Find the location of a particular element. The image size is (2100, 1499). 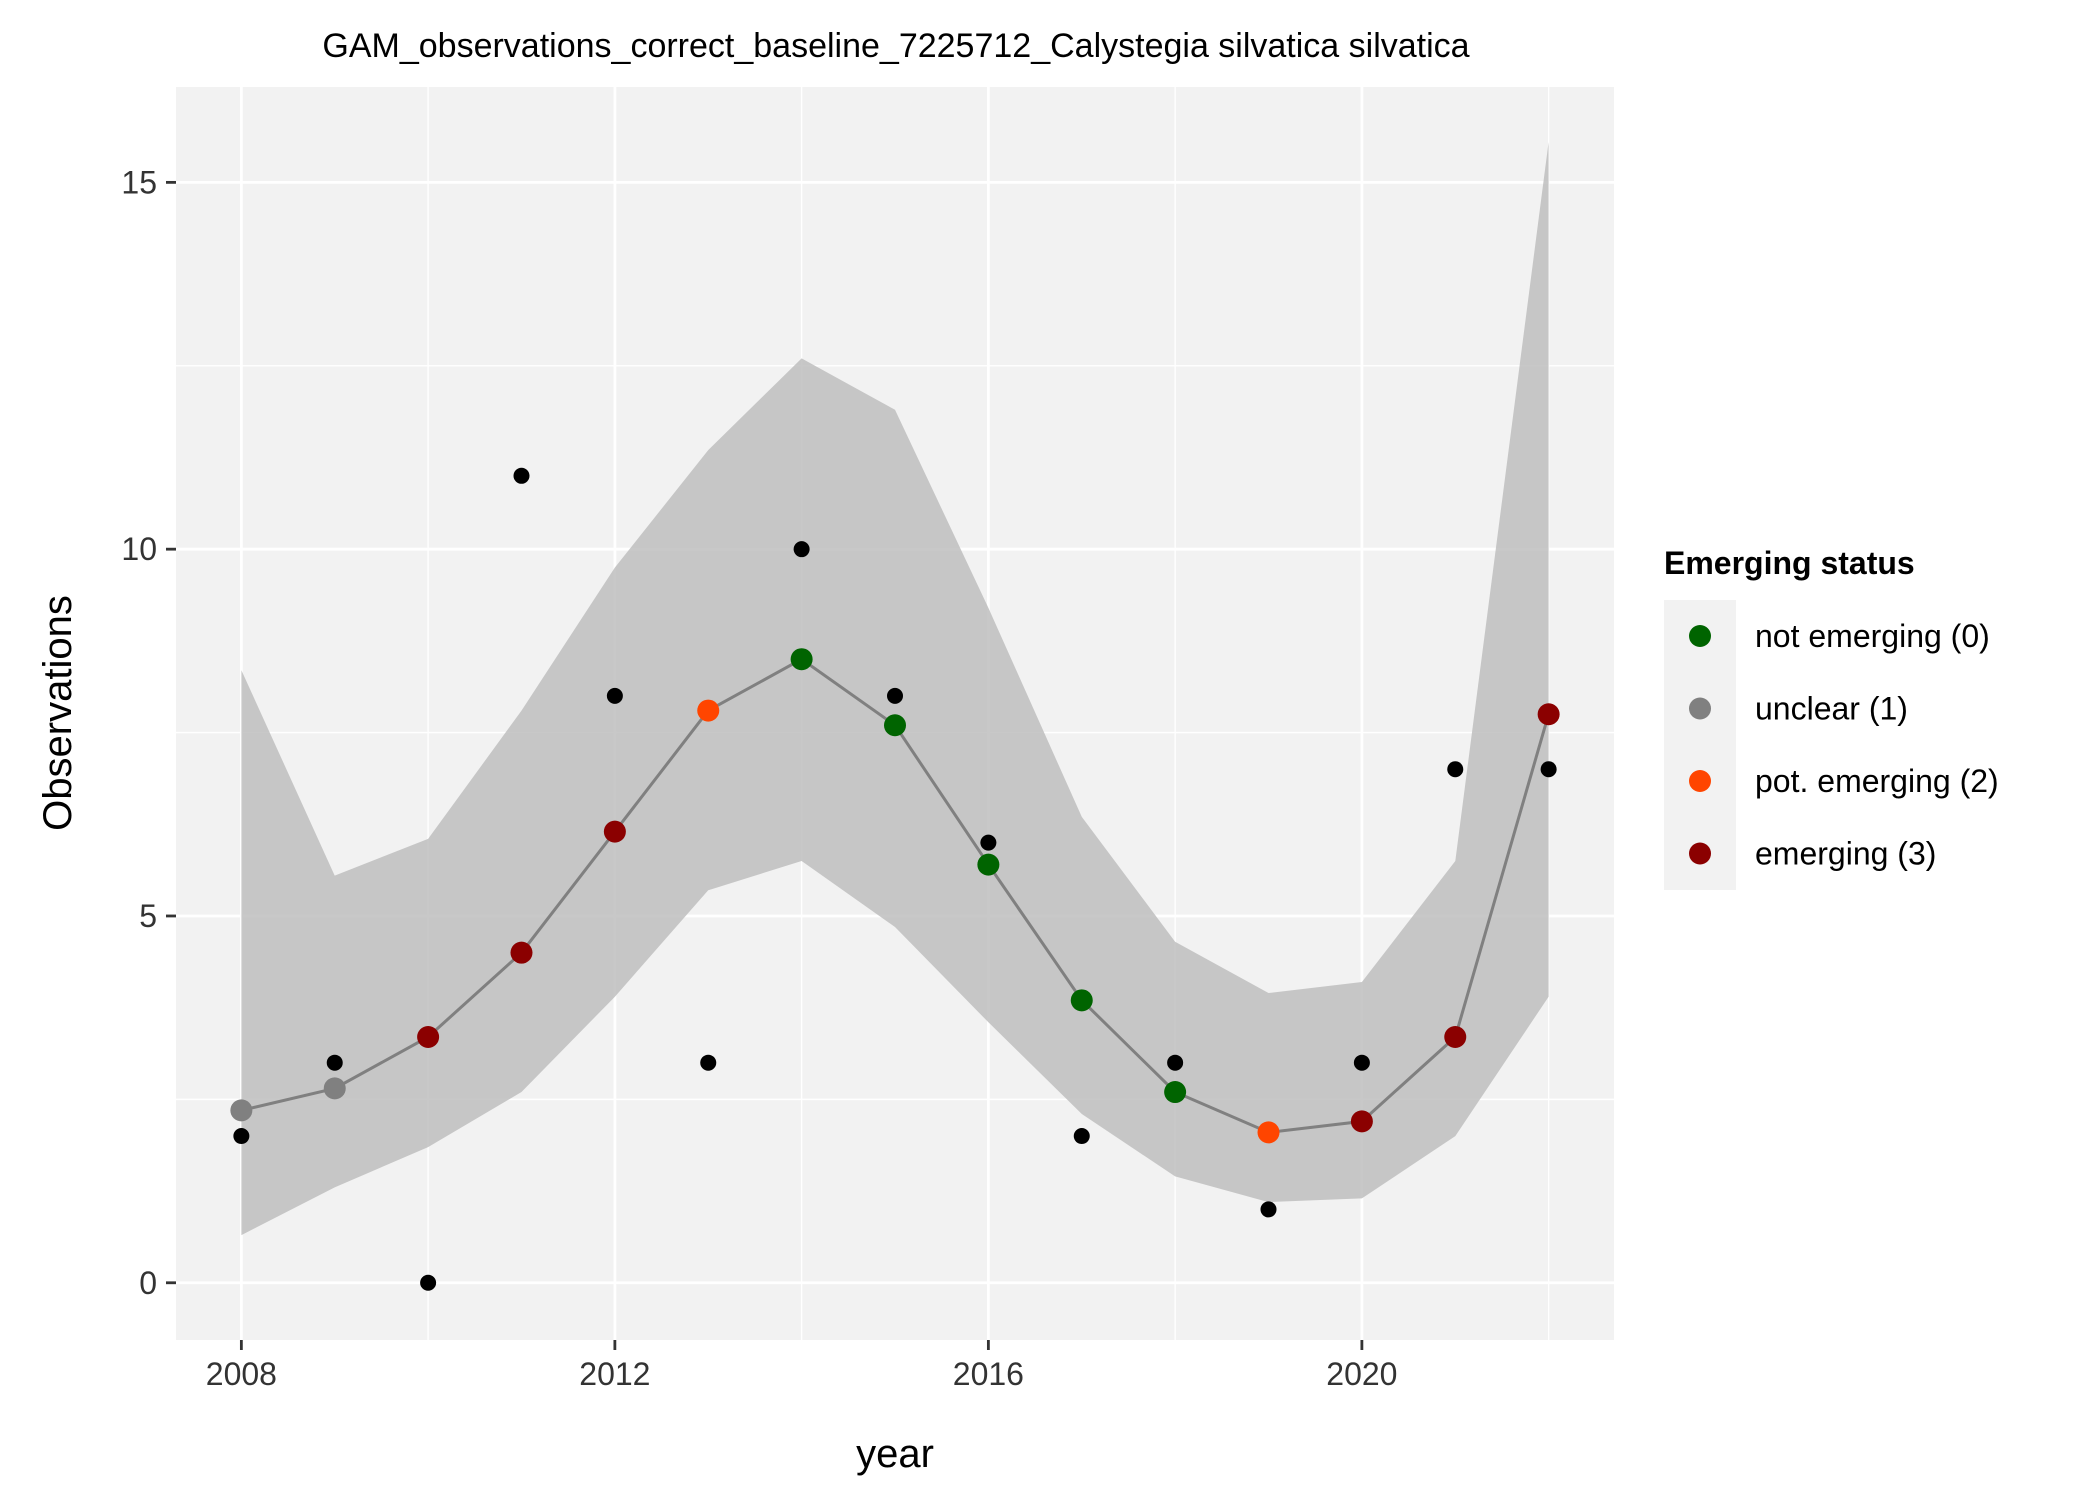

y-axis: 0 5 10 15 is located at coordinates (148, 732).